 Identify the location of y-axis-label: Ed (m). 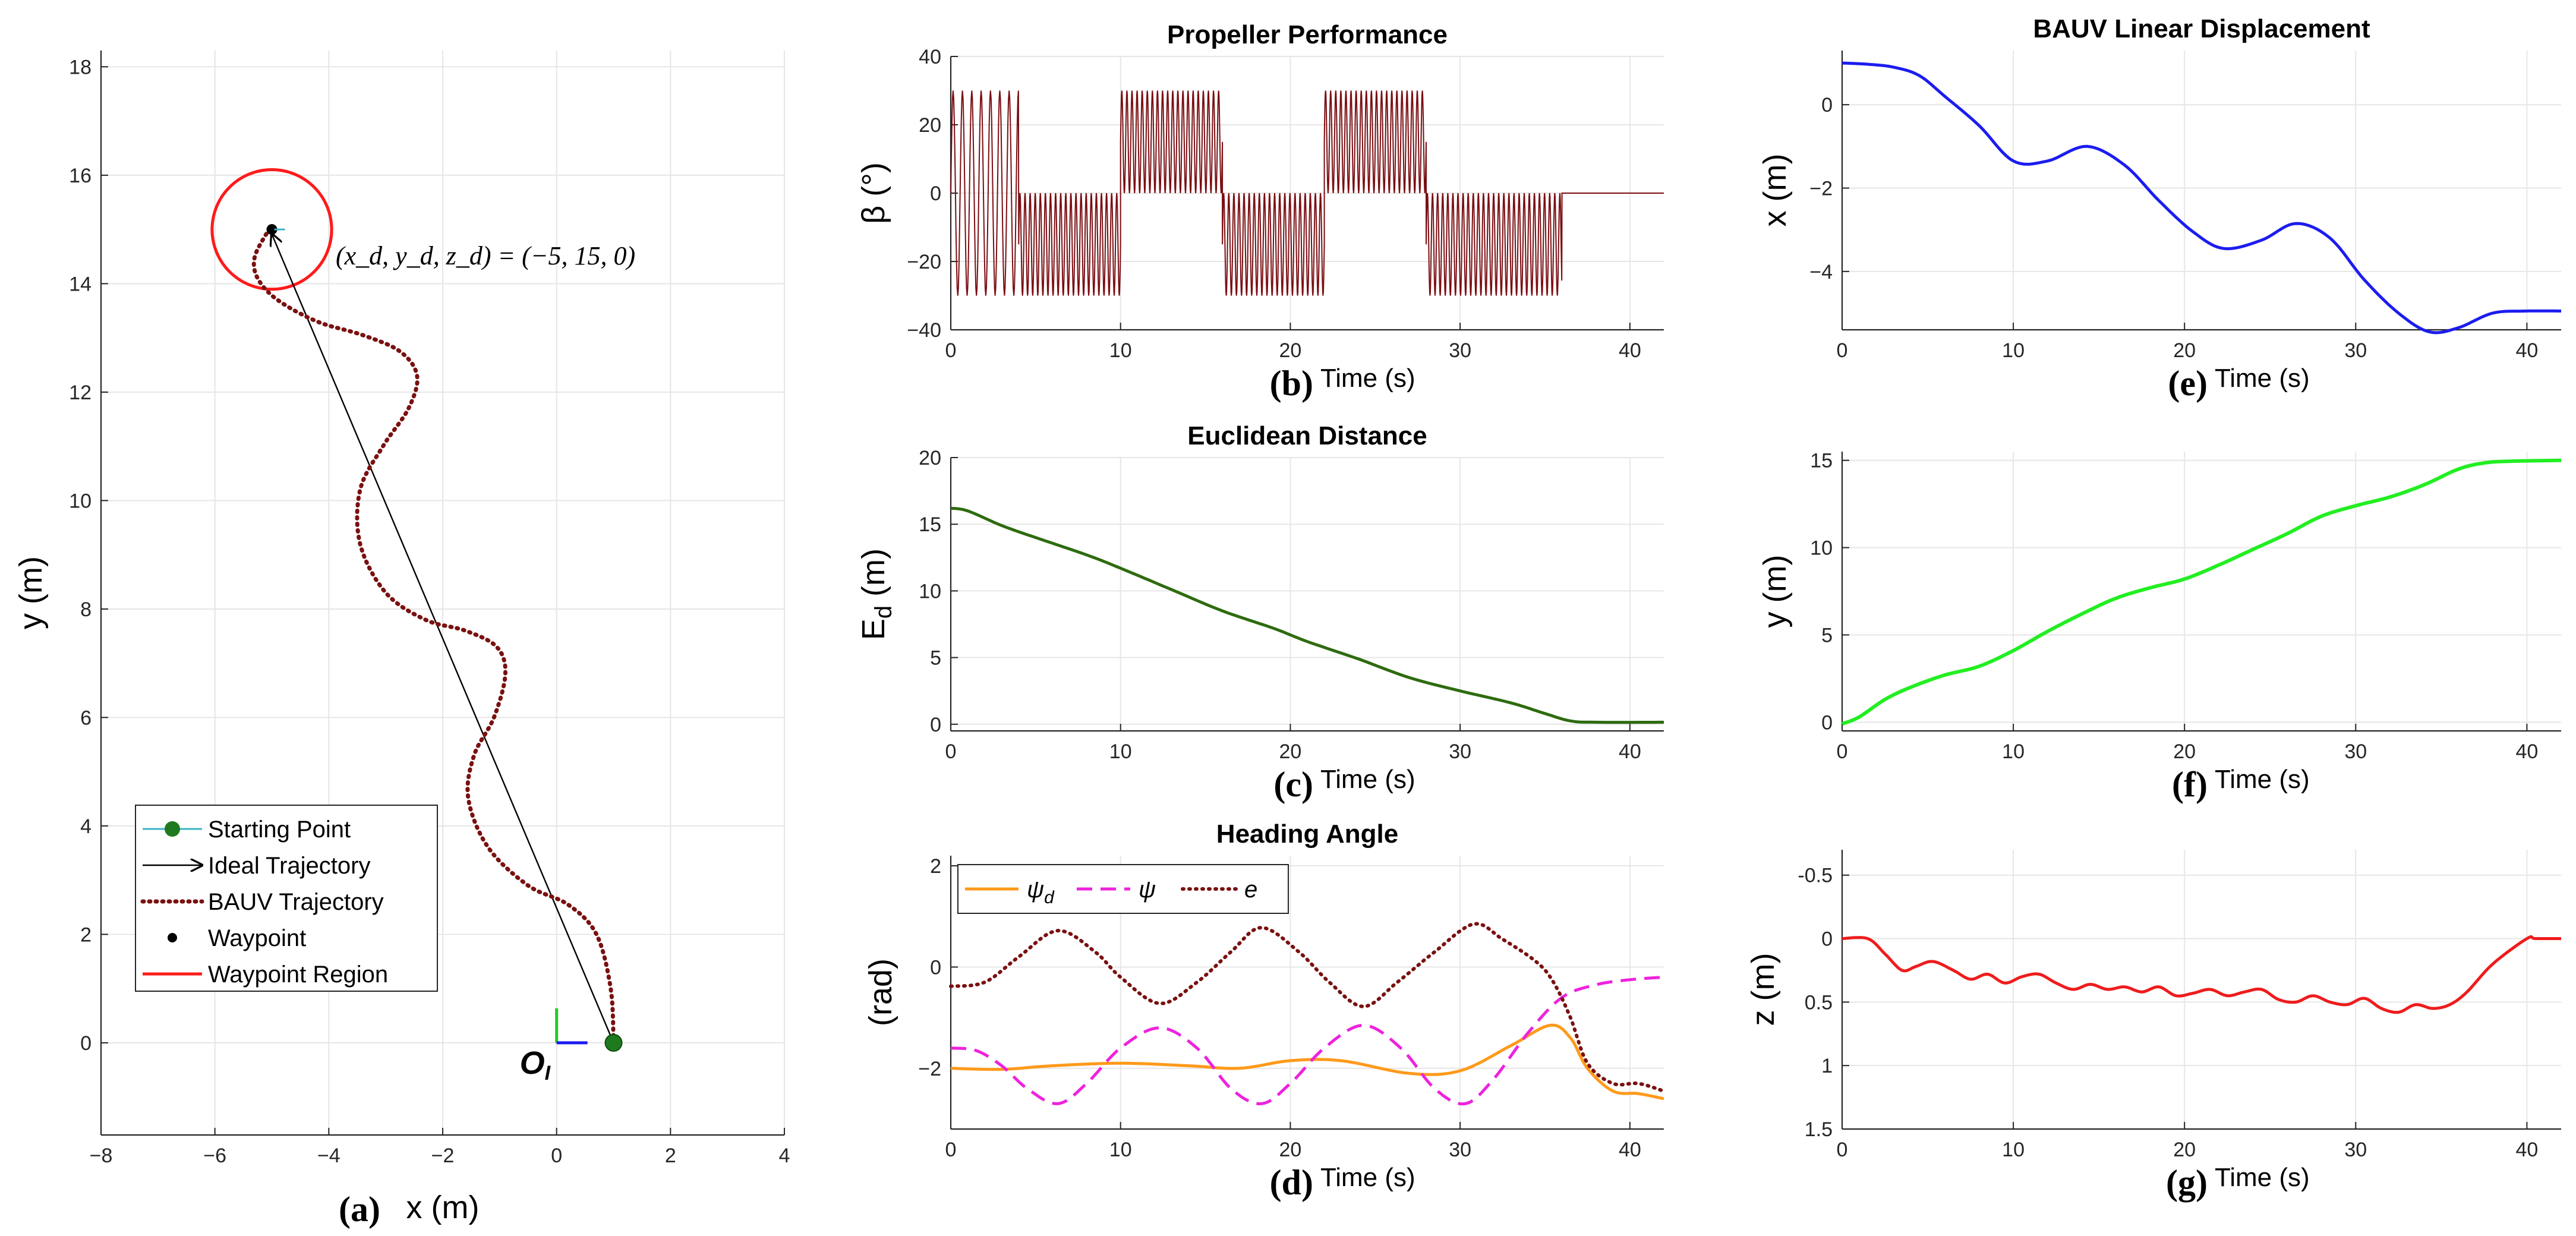
(877, 594).